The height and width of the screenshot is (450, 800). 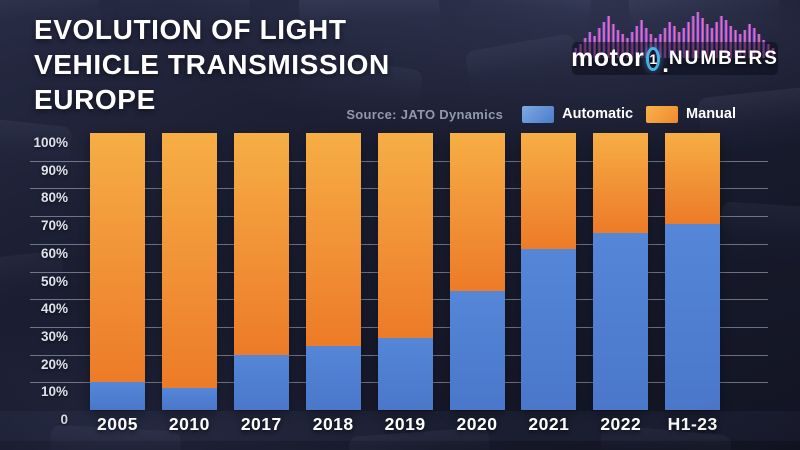 What do you see at coordinates (54, 309) in the screenshot?
I see `y-axis-label-40: 40%` at bounding box center [54, 309].